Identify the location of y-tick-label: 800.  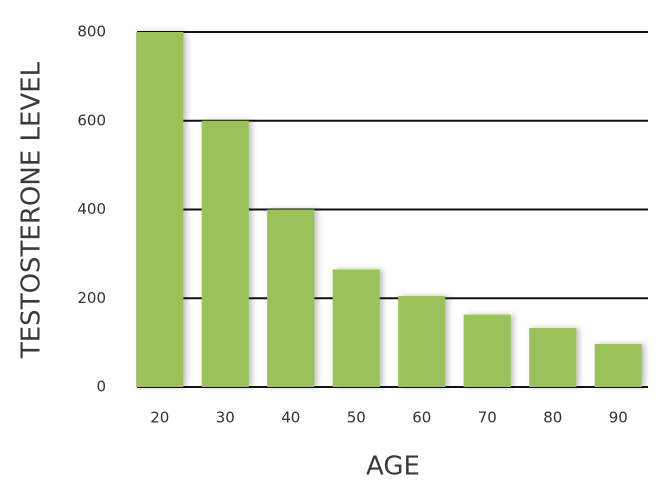
(91, 32).